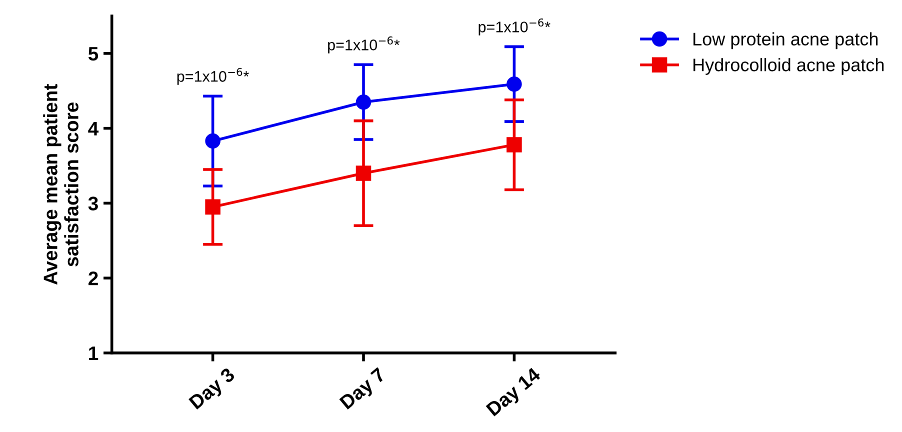  I want to click on x-tick-label: Day 7, so click(364, 390).